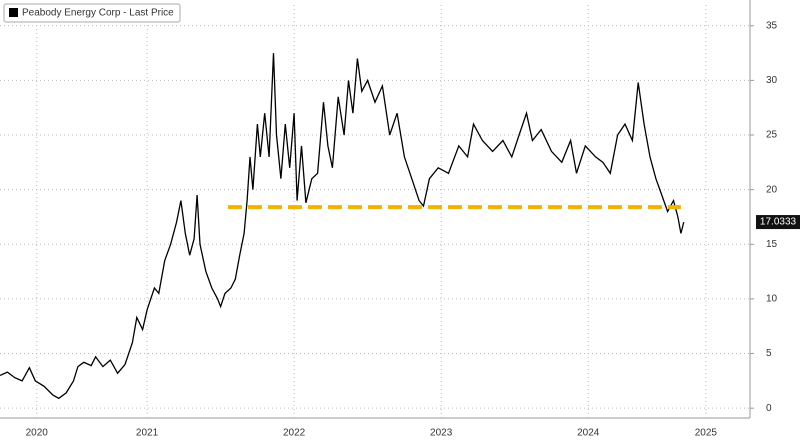 This screenshot has width=800, height=440. Describe the element at coordinates (772, 25) in the screenshot. I see `y-tick-label: 35` at that location.